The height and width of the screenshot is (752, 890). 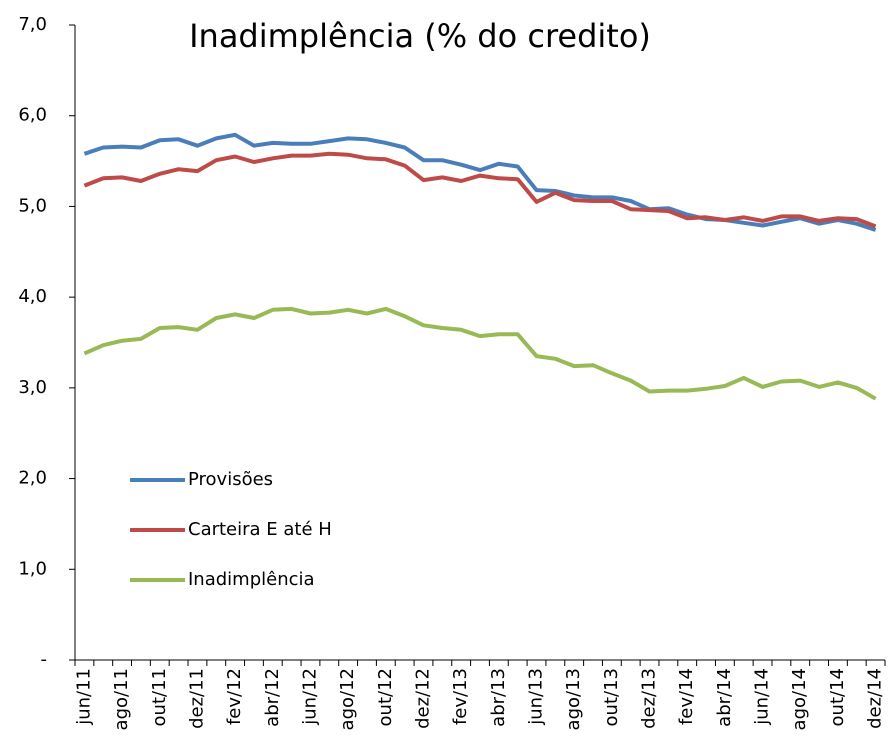 I want to click on x-tick-label: out/14, so click(x=837, y=697).